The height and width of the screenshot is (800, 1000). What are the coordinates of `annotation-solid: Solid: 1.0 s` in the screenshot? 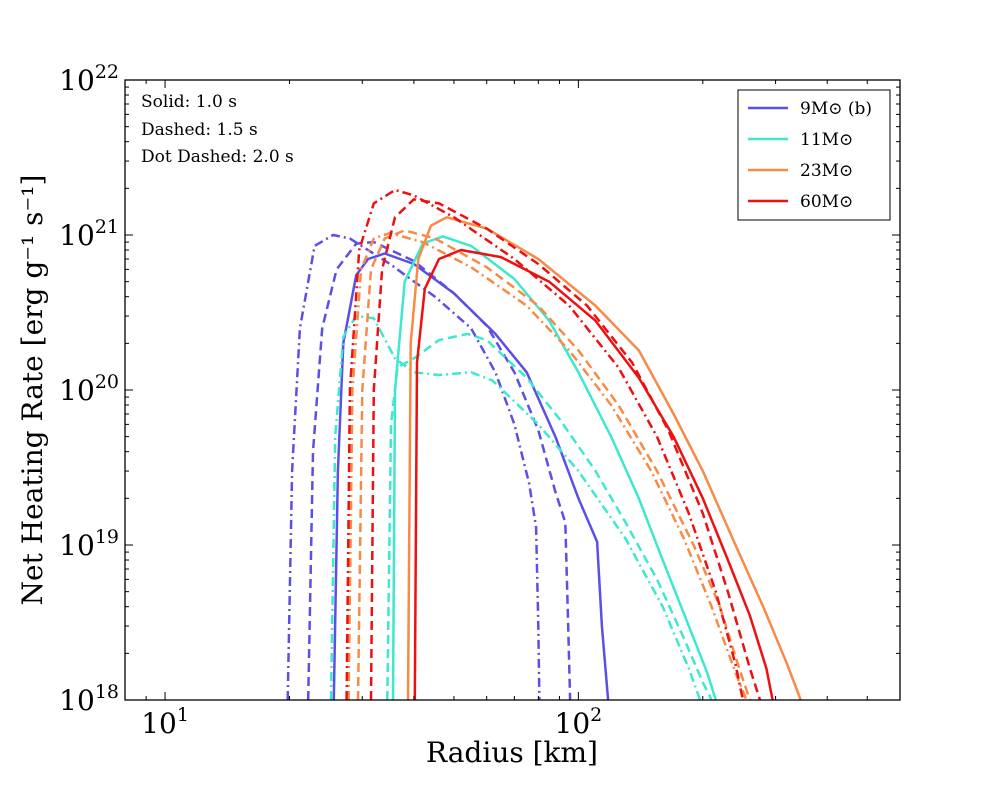 It's located at (189, 102).